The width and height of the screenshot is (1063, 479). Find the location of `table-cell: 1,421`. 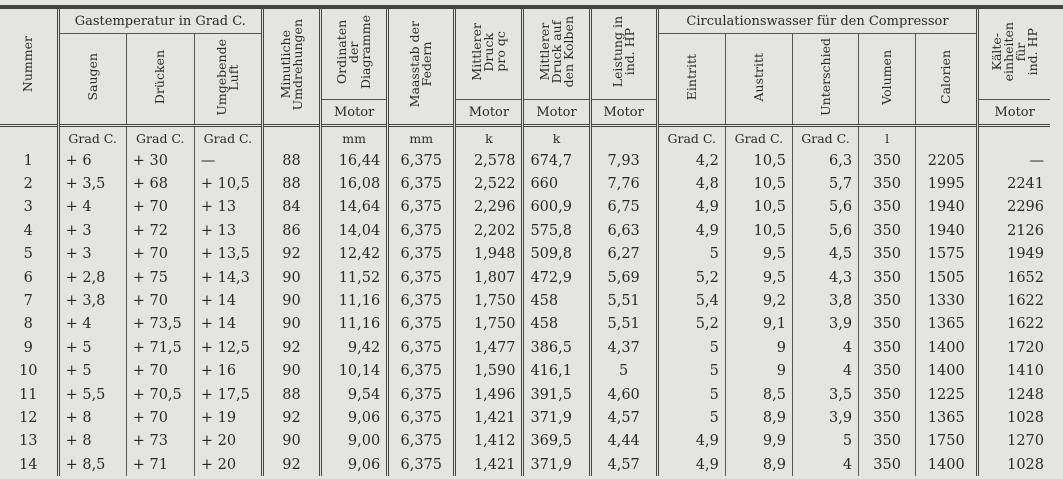

table-cell: 1,421 is located at coordinates (488, 465).